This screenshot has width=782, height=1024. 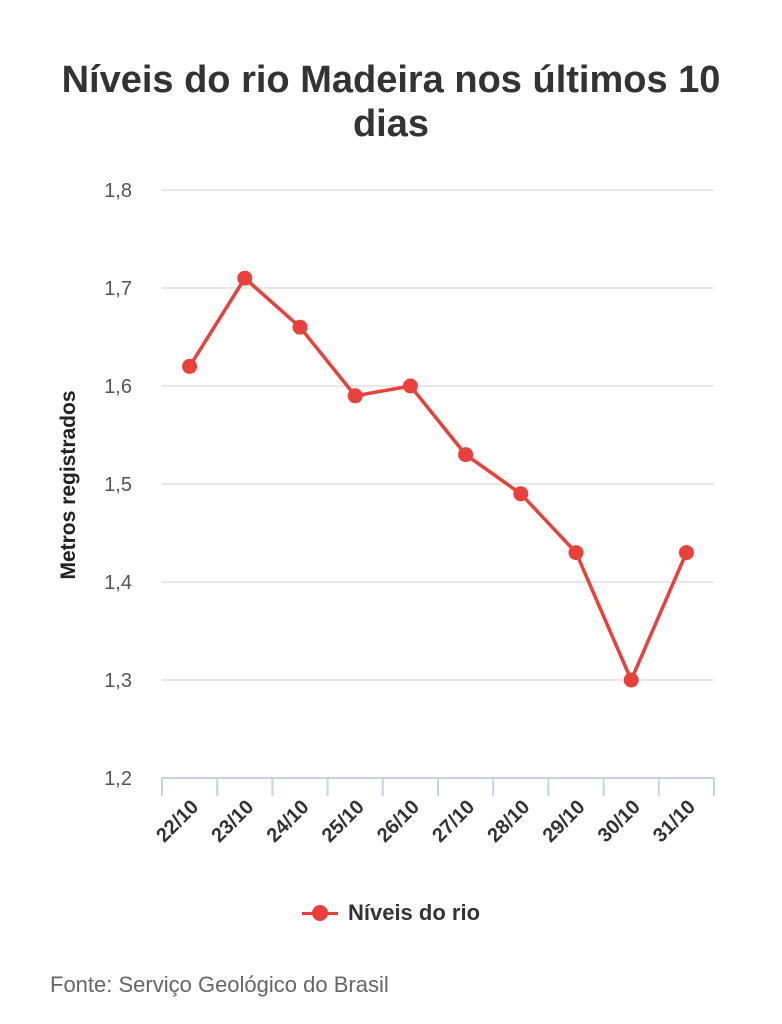 What do you see at coordinates (232, 821) in the screenshot?
I see `x-tick-label: 23/10` at bounding box center [232, 821].